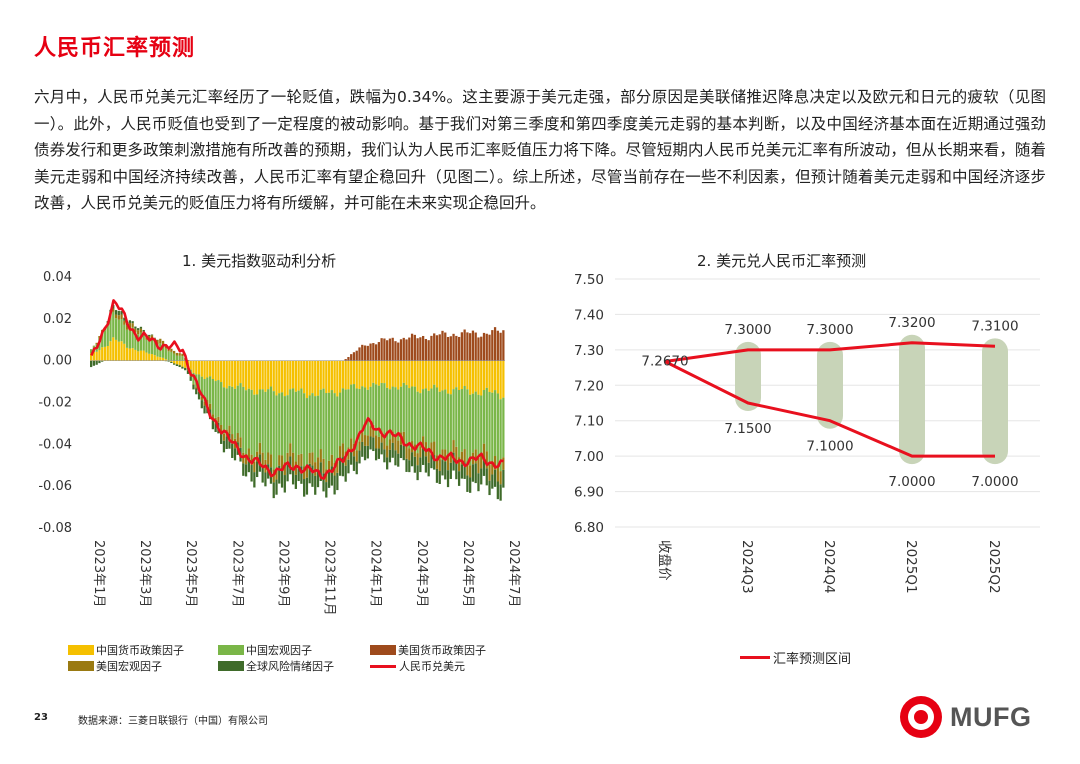 This screenshot has width=1080, height=764. I want to click on cny-usd-line, so click(297, 390).